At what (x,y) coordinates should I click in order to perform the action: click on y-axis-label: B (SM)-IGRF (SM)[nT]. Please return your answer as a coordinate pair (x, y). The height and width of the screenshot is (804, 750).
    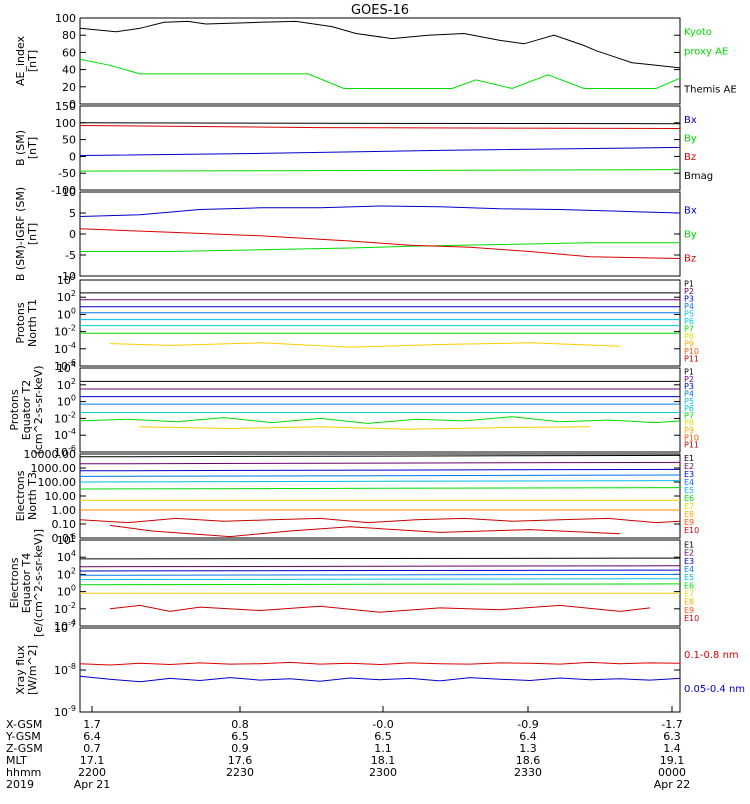
    Looking at the image, I should click on (26, 234).